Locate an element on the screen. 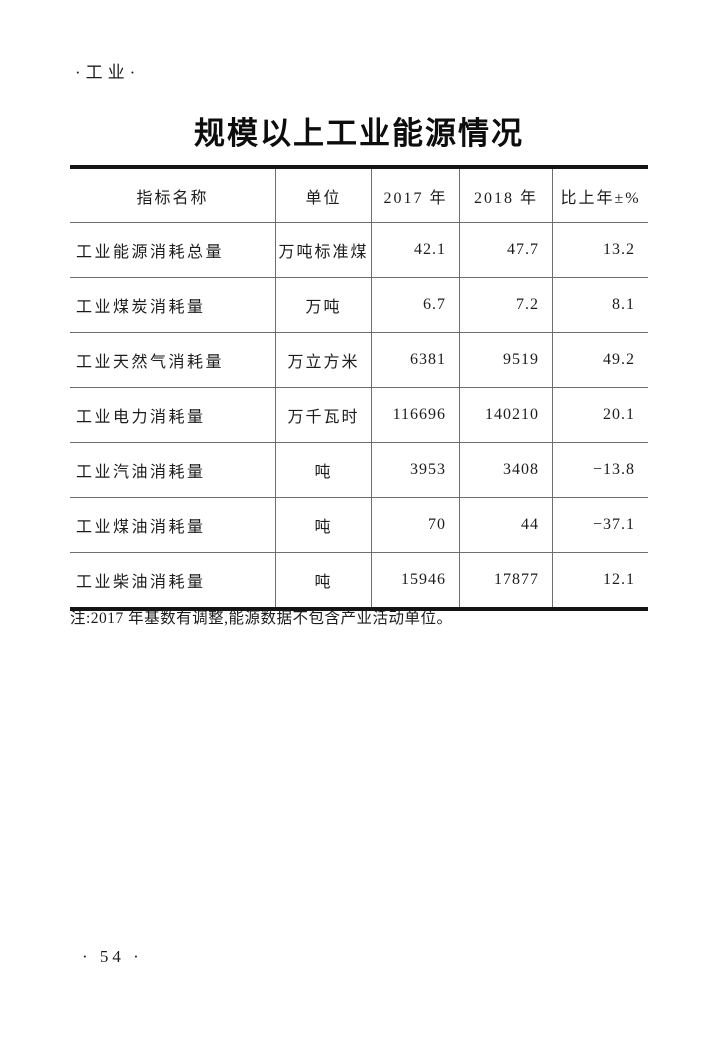 This screenshot has width=716, height=1049. cell-change-value: 13.2 is located at coordinates (619, 249).